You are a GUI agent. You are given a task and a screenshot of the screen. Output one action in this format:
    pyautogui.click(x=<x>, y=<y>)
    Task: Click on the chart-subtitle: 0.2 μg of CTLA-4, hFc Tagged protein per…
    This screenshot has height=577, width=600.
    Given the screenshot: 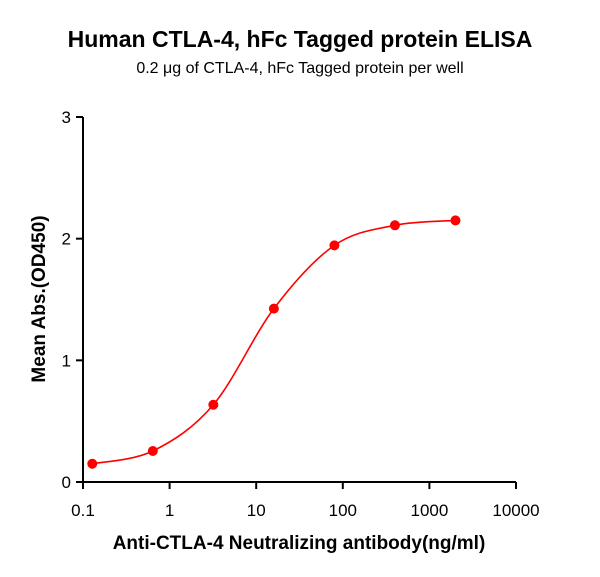 What is the action you would take?
    pyautogui.click(x=300, y=68)
    